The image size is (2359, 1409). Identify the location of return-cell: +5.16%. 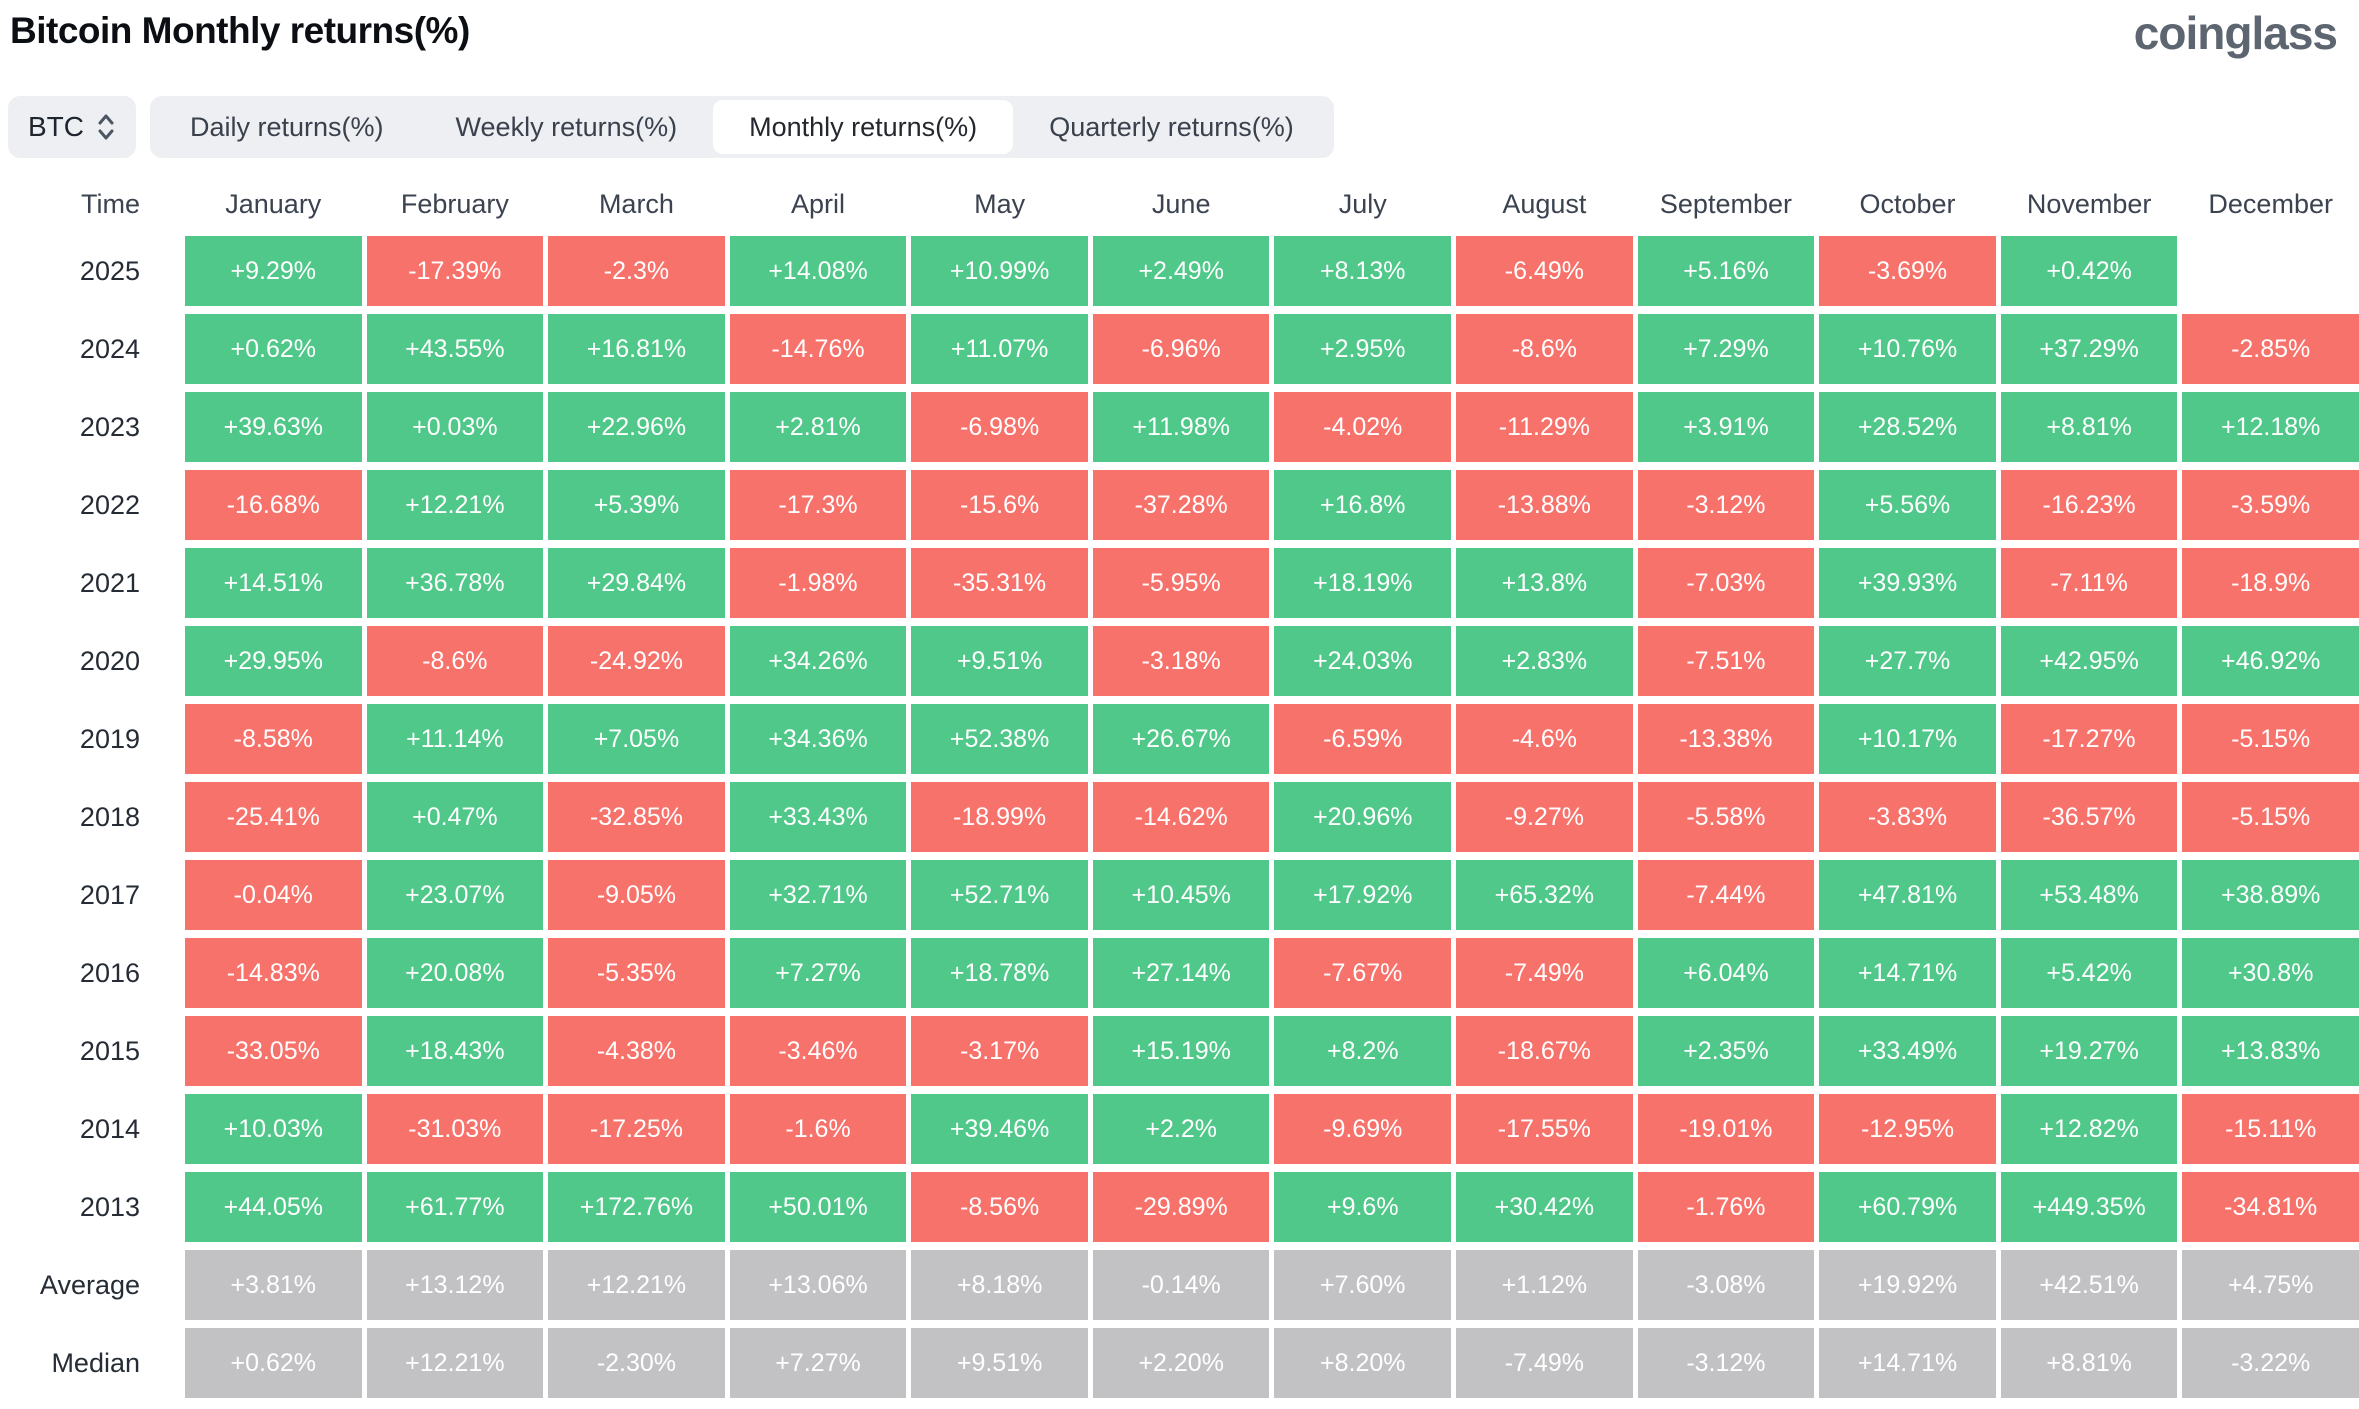
(1726, 271).